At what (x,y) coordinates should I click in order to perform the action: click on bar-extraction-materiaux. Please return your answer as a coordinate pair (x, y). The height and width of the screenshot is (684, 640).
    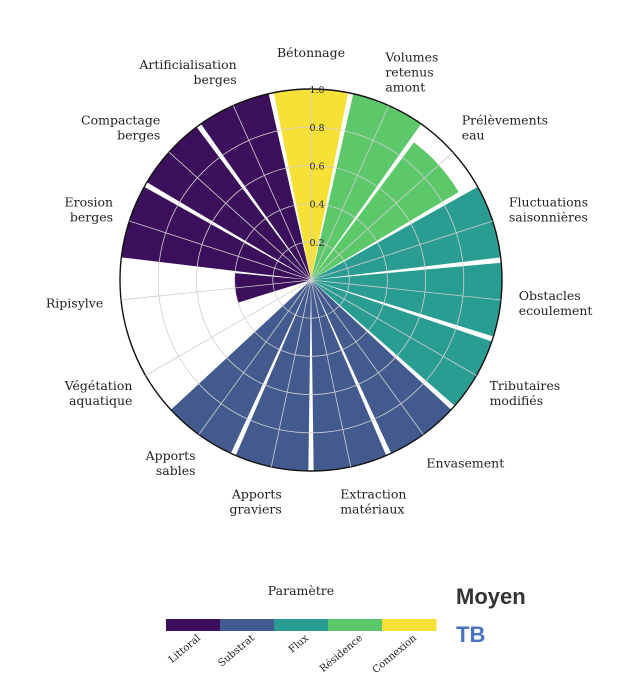
    Looking at the image, I should click on (349, 375).